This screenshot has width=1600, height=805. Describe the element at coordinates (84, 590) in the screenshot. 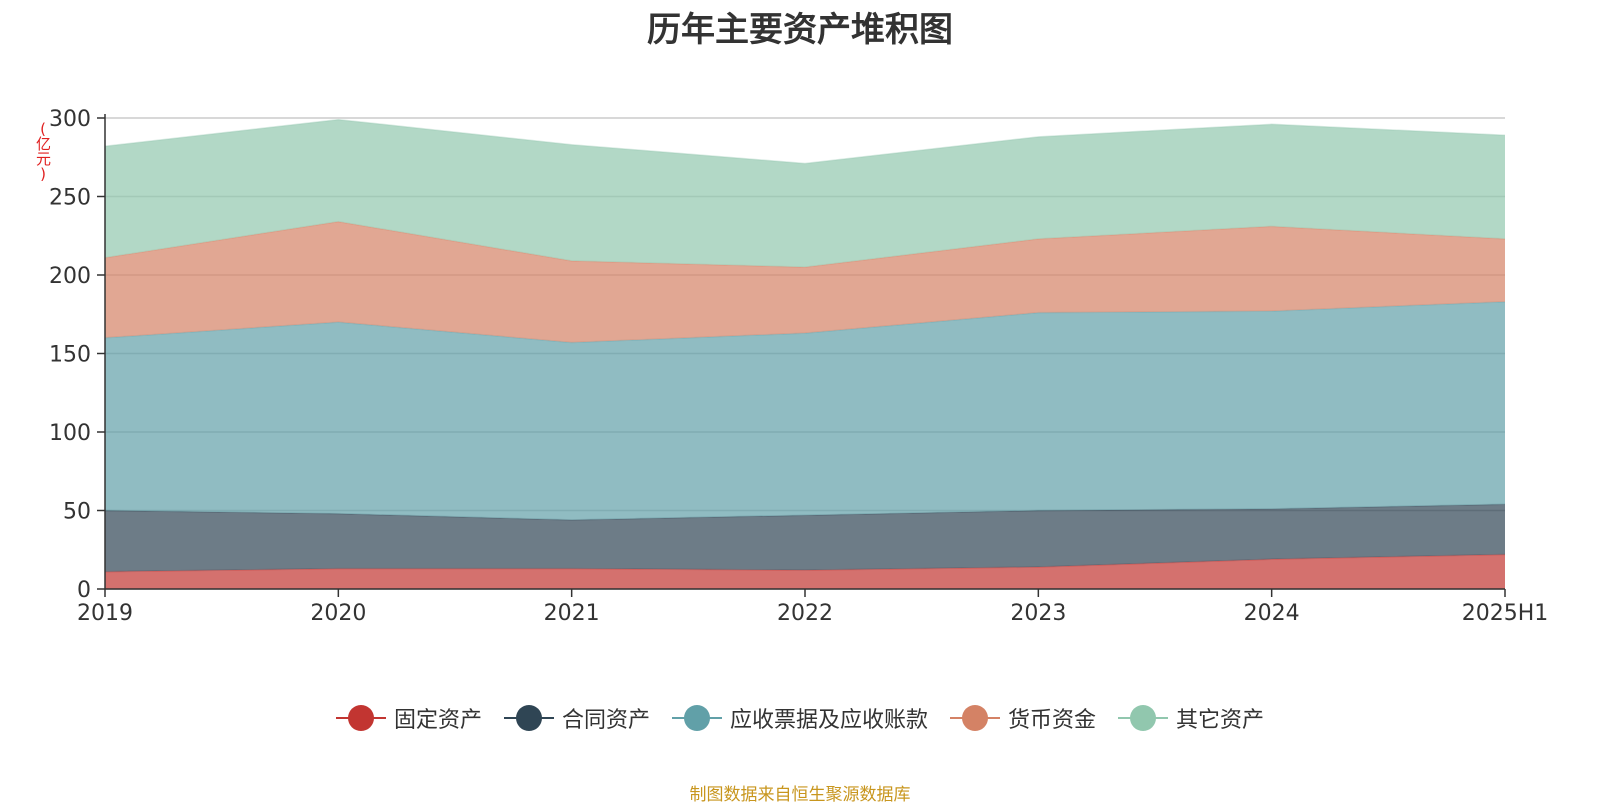

I see `y-tick-label: 0` at that location.